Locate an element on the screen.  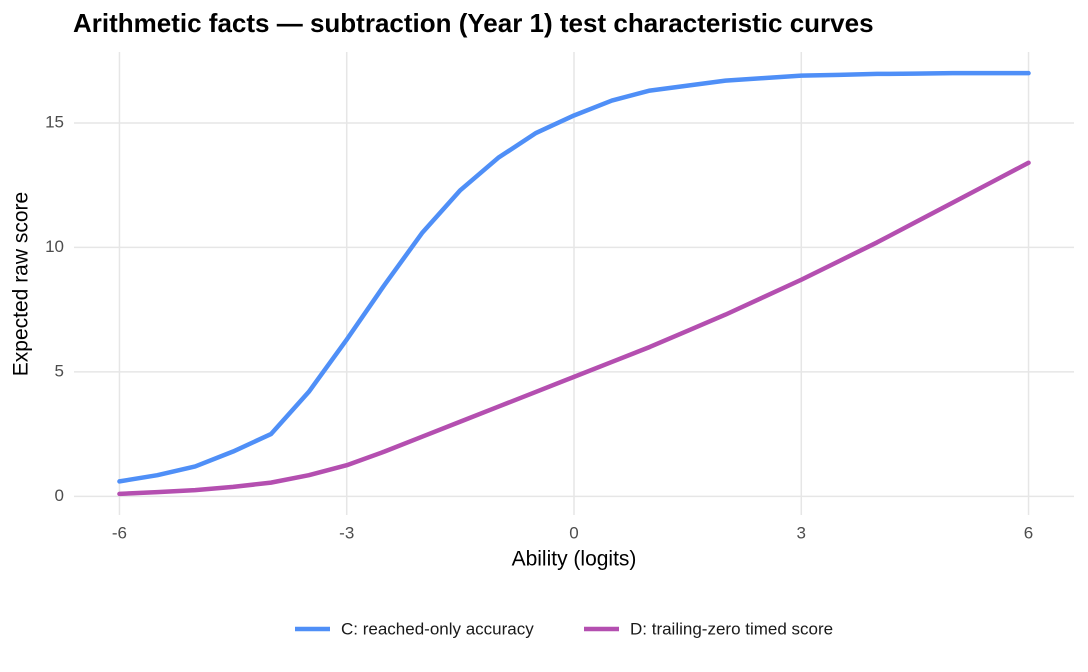
x-tick-label: 0 is located at coordinates (573, 532).